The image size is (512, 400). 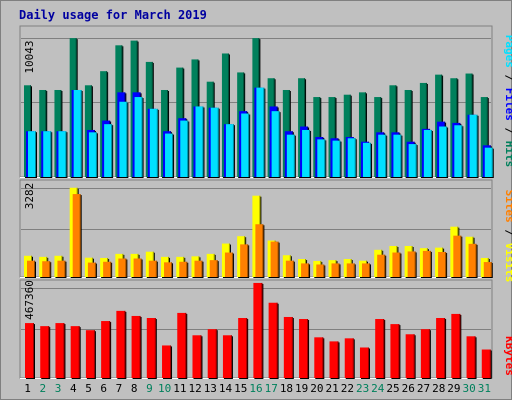 I want to click on x-label-day-17: 17, so click(x=271, y=388).